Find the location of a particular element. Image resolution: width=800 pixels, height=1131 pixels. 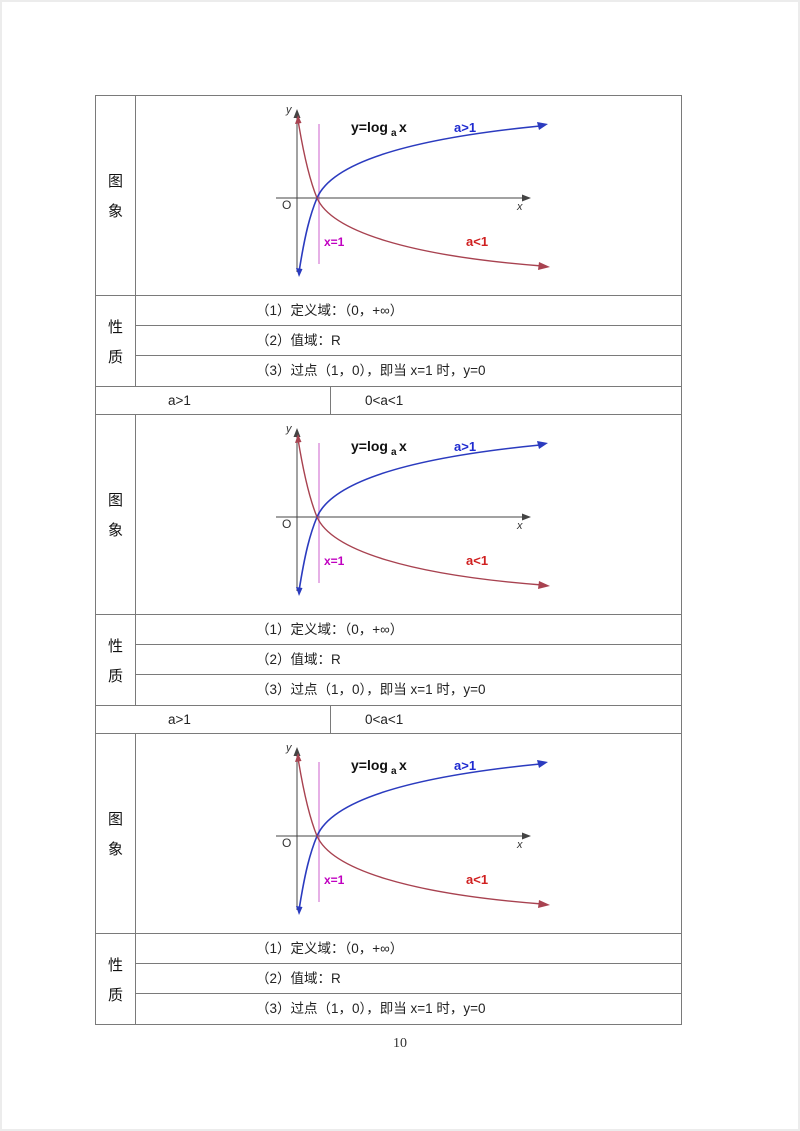

page-number: 10 is located at coordinates (400, 1043).